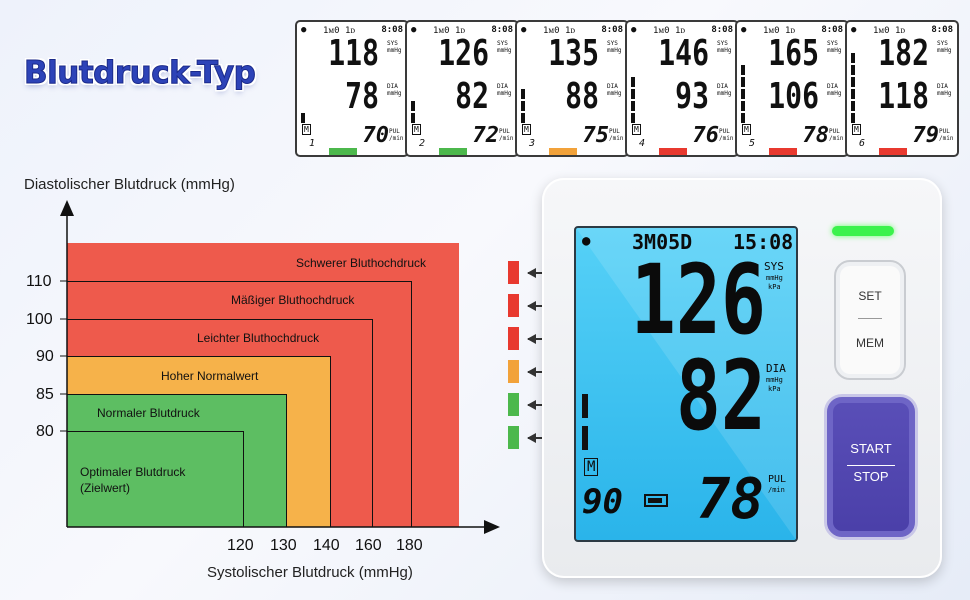  What do you see at coordinates (486, 135) in the screenshot?
I see `card-pulse: 72` at bounding box center [486, 135].